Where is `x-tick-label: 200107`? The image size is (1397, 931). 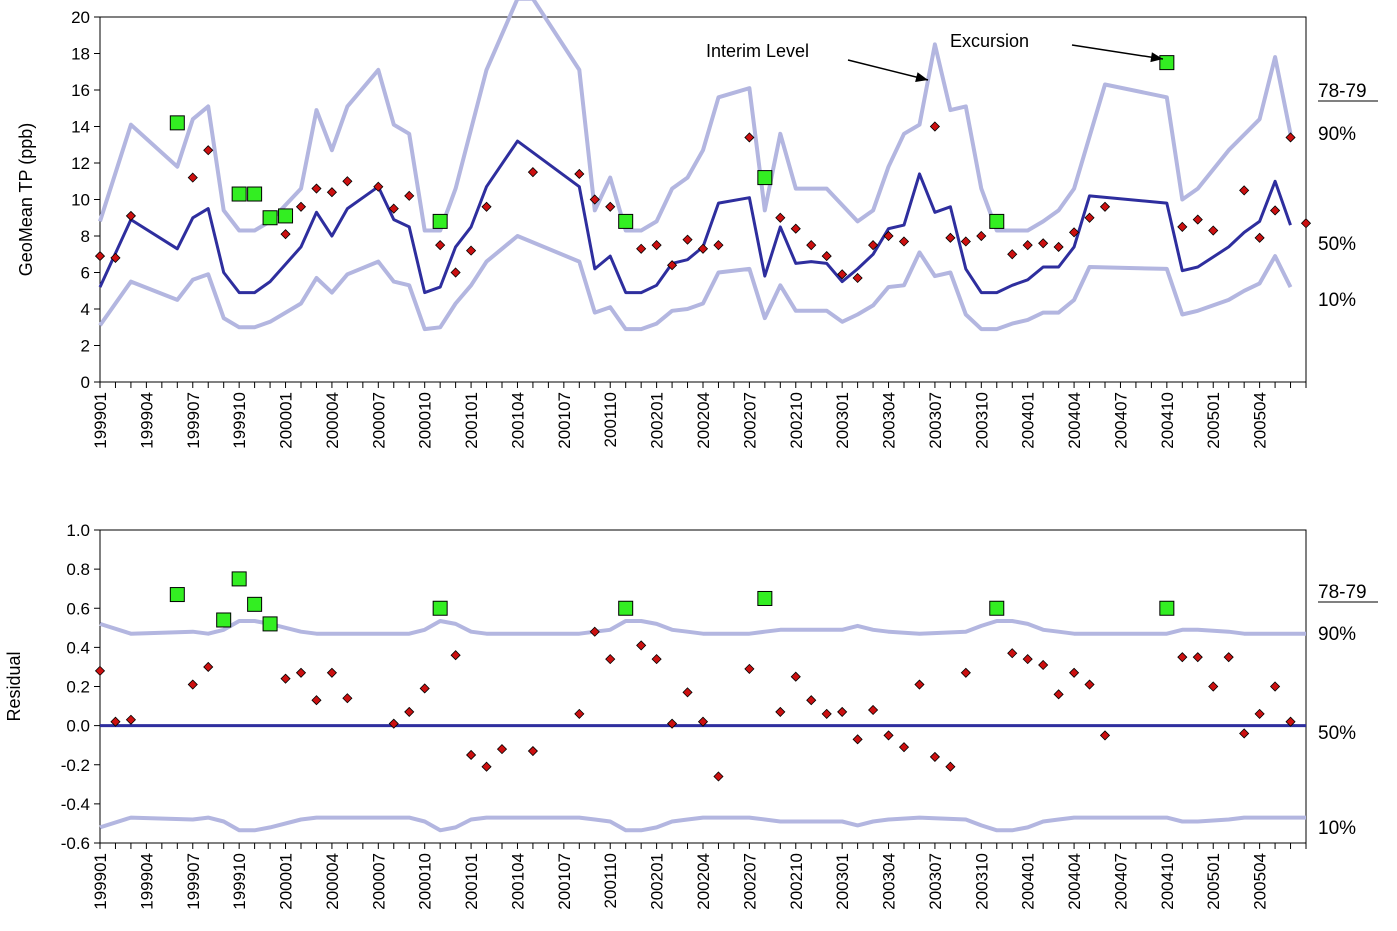 x-tick-label: 200107 is located at coordinates (564, 420).